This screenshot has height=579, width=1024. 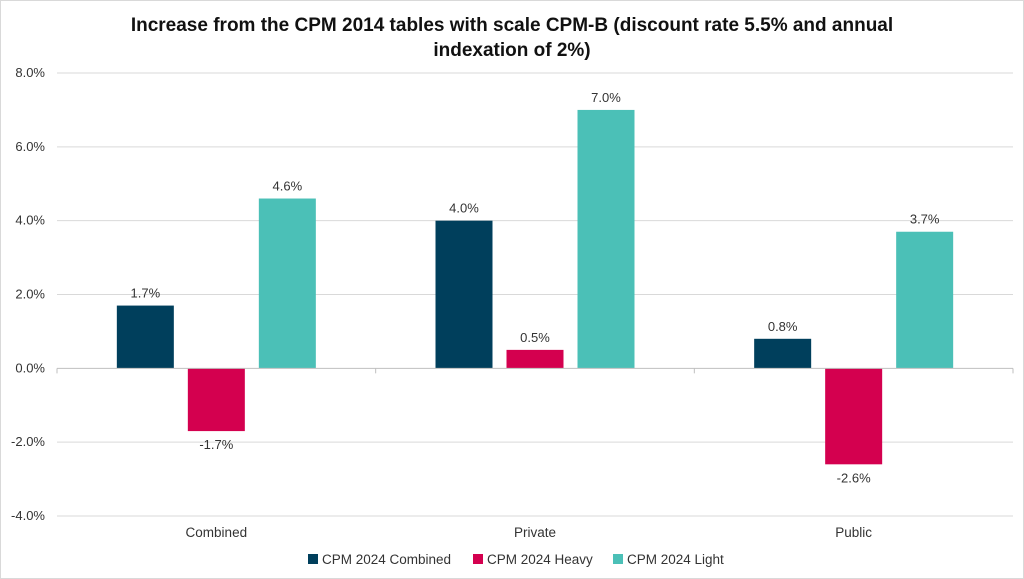 I want to click on category-label: Public, so click(x=853, y=532).